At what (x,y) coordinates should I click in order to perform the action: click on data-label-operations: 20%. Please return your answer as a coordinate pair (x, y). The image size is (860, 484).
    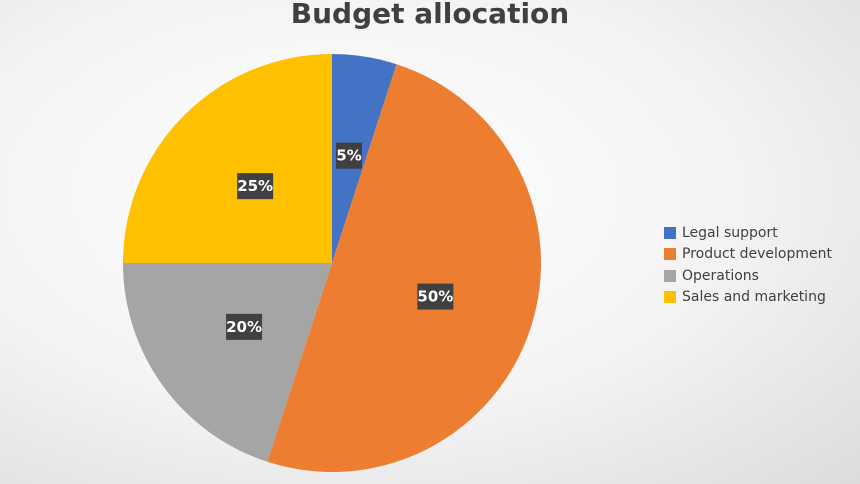
    Looking at the image, I should click on (244, 326).